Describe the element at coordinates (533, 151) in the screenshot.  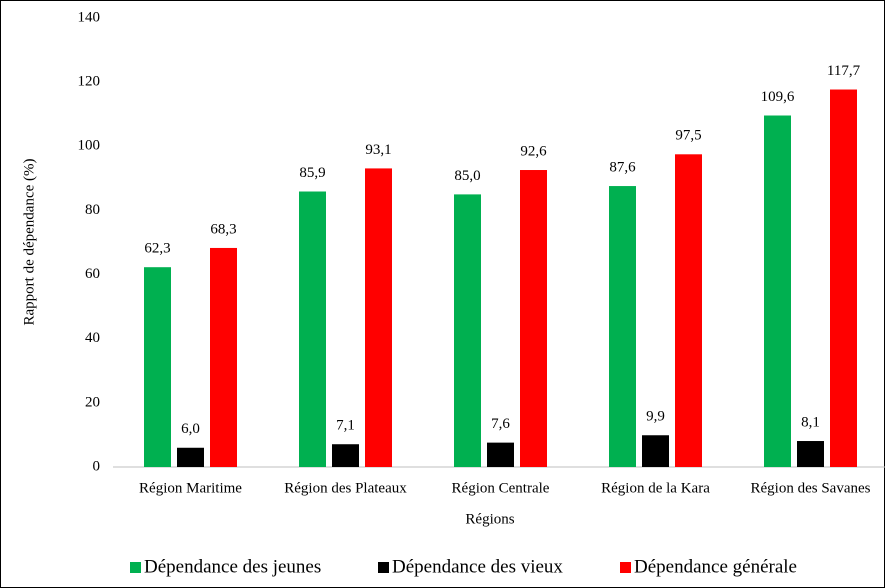
I see `data-label: 92,6` at that location.